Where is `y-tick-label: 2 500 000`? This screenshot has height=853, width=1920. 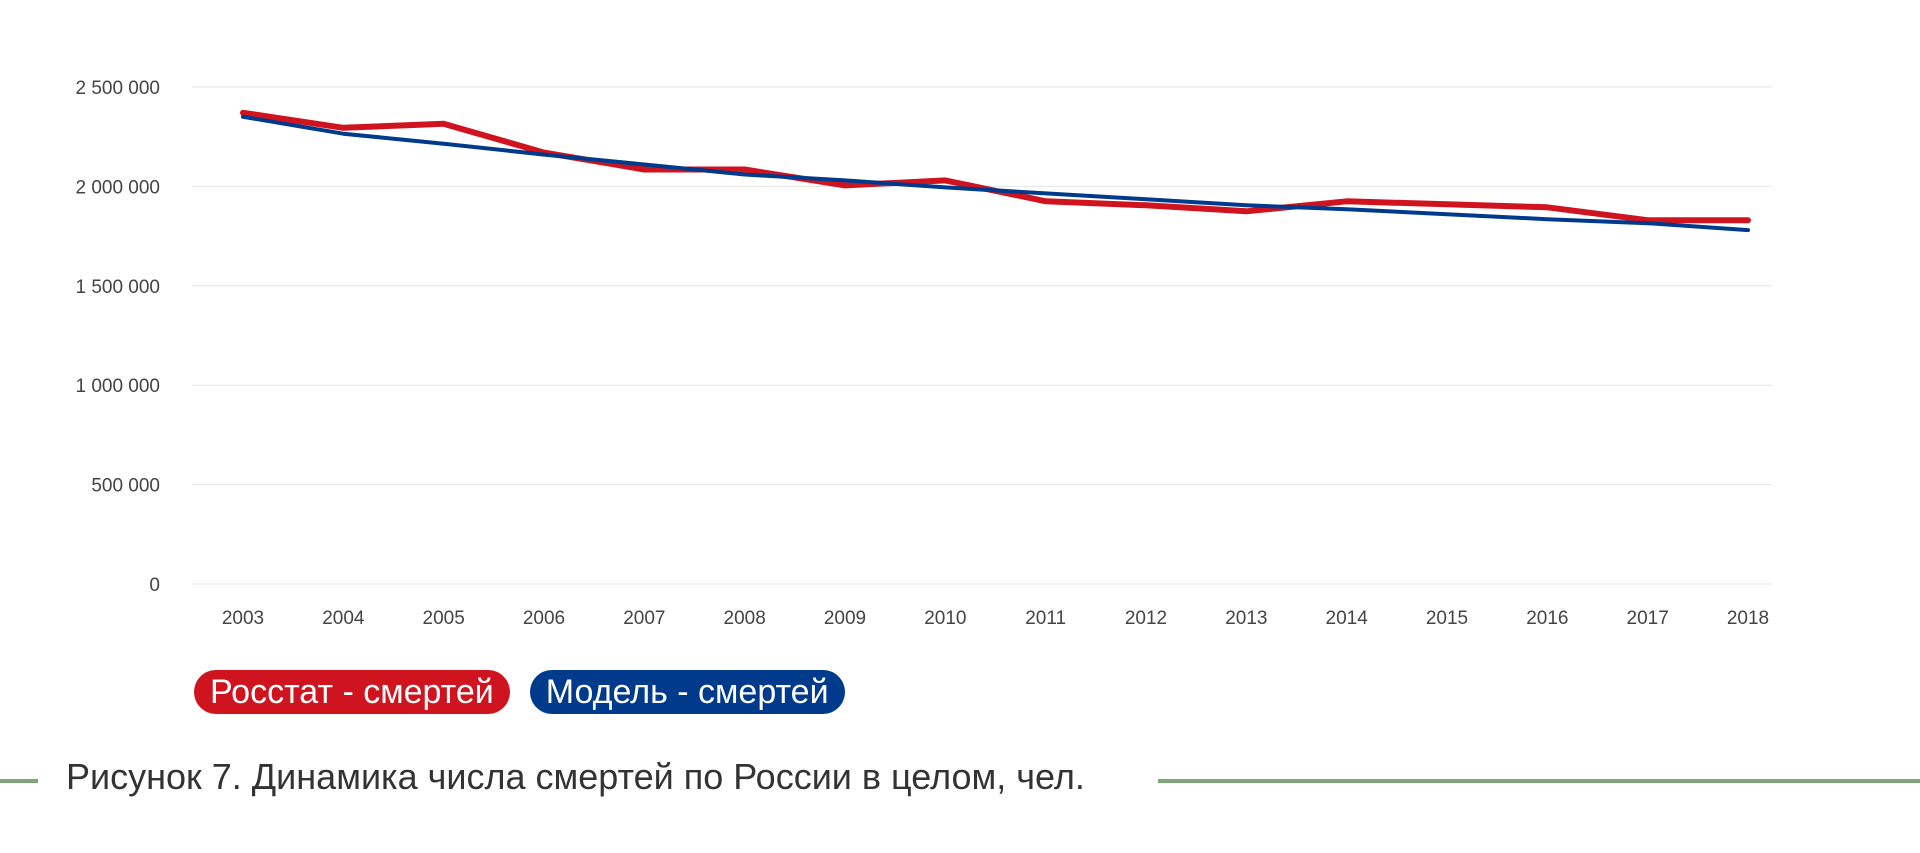 y-tick-label: 2 500 000 is located at coordinates (117, 88).